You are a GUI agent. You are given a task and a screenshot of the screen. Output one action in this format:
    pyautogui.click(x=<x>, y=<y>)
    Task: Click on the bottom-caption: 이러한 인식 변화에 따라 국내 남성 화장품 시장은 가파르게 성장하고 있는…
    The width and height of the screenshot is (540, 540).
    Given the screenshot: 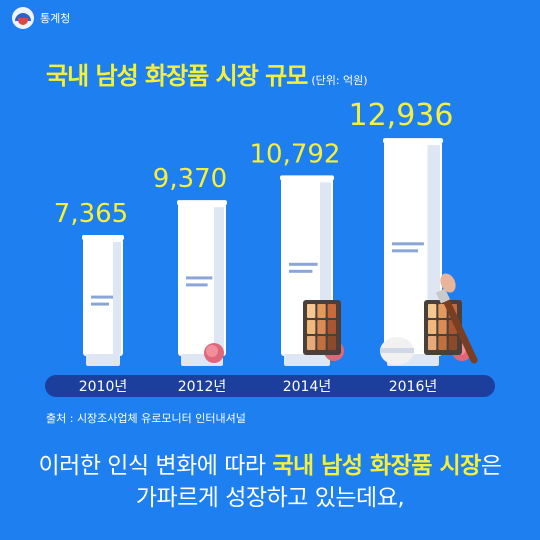 What is the action you would take?
    pyautogui.click(x=270, y=482)
    